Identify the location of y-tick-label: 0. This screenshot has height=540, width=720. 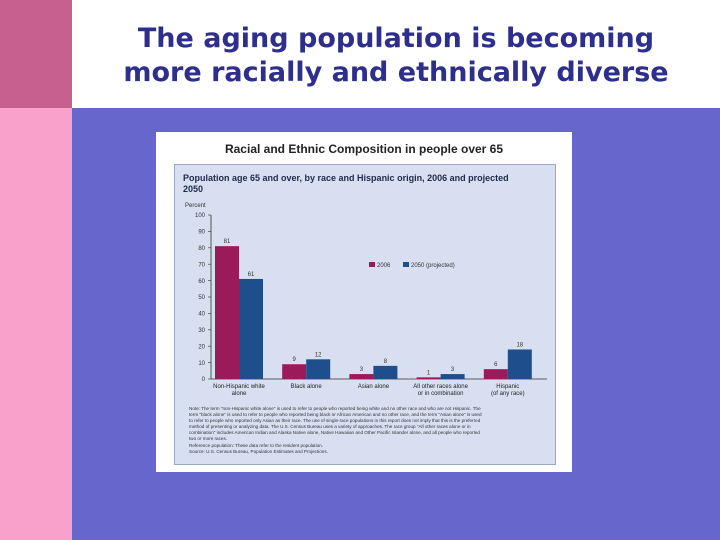
(204, 380).